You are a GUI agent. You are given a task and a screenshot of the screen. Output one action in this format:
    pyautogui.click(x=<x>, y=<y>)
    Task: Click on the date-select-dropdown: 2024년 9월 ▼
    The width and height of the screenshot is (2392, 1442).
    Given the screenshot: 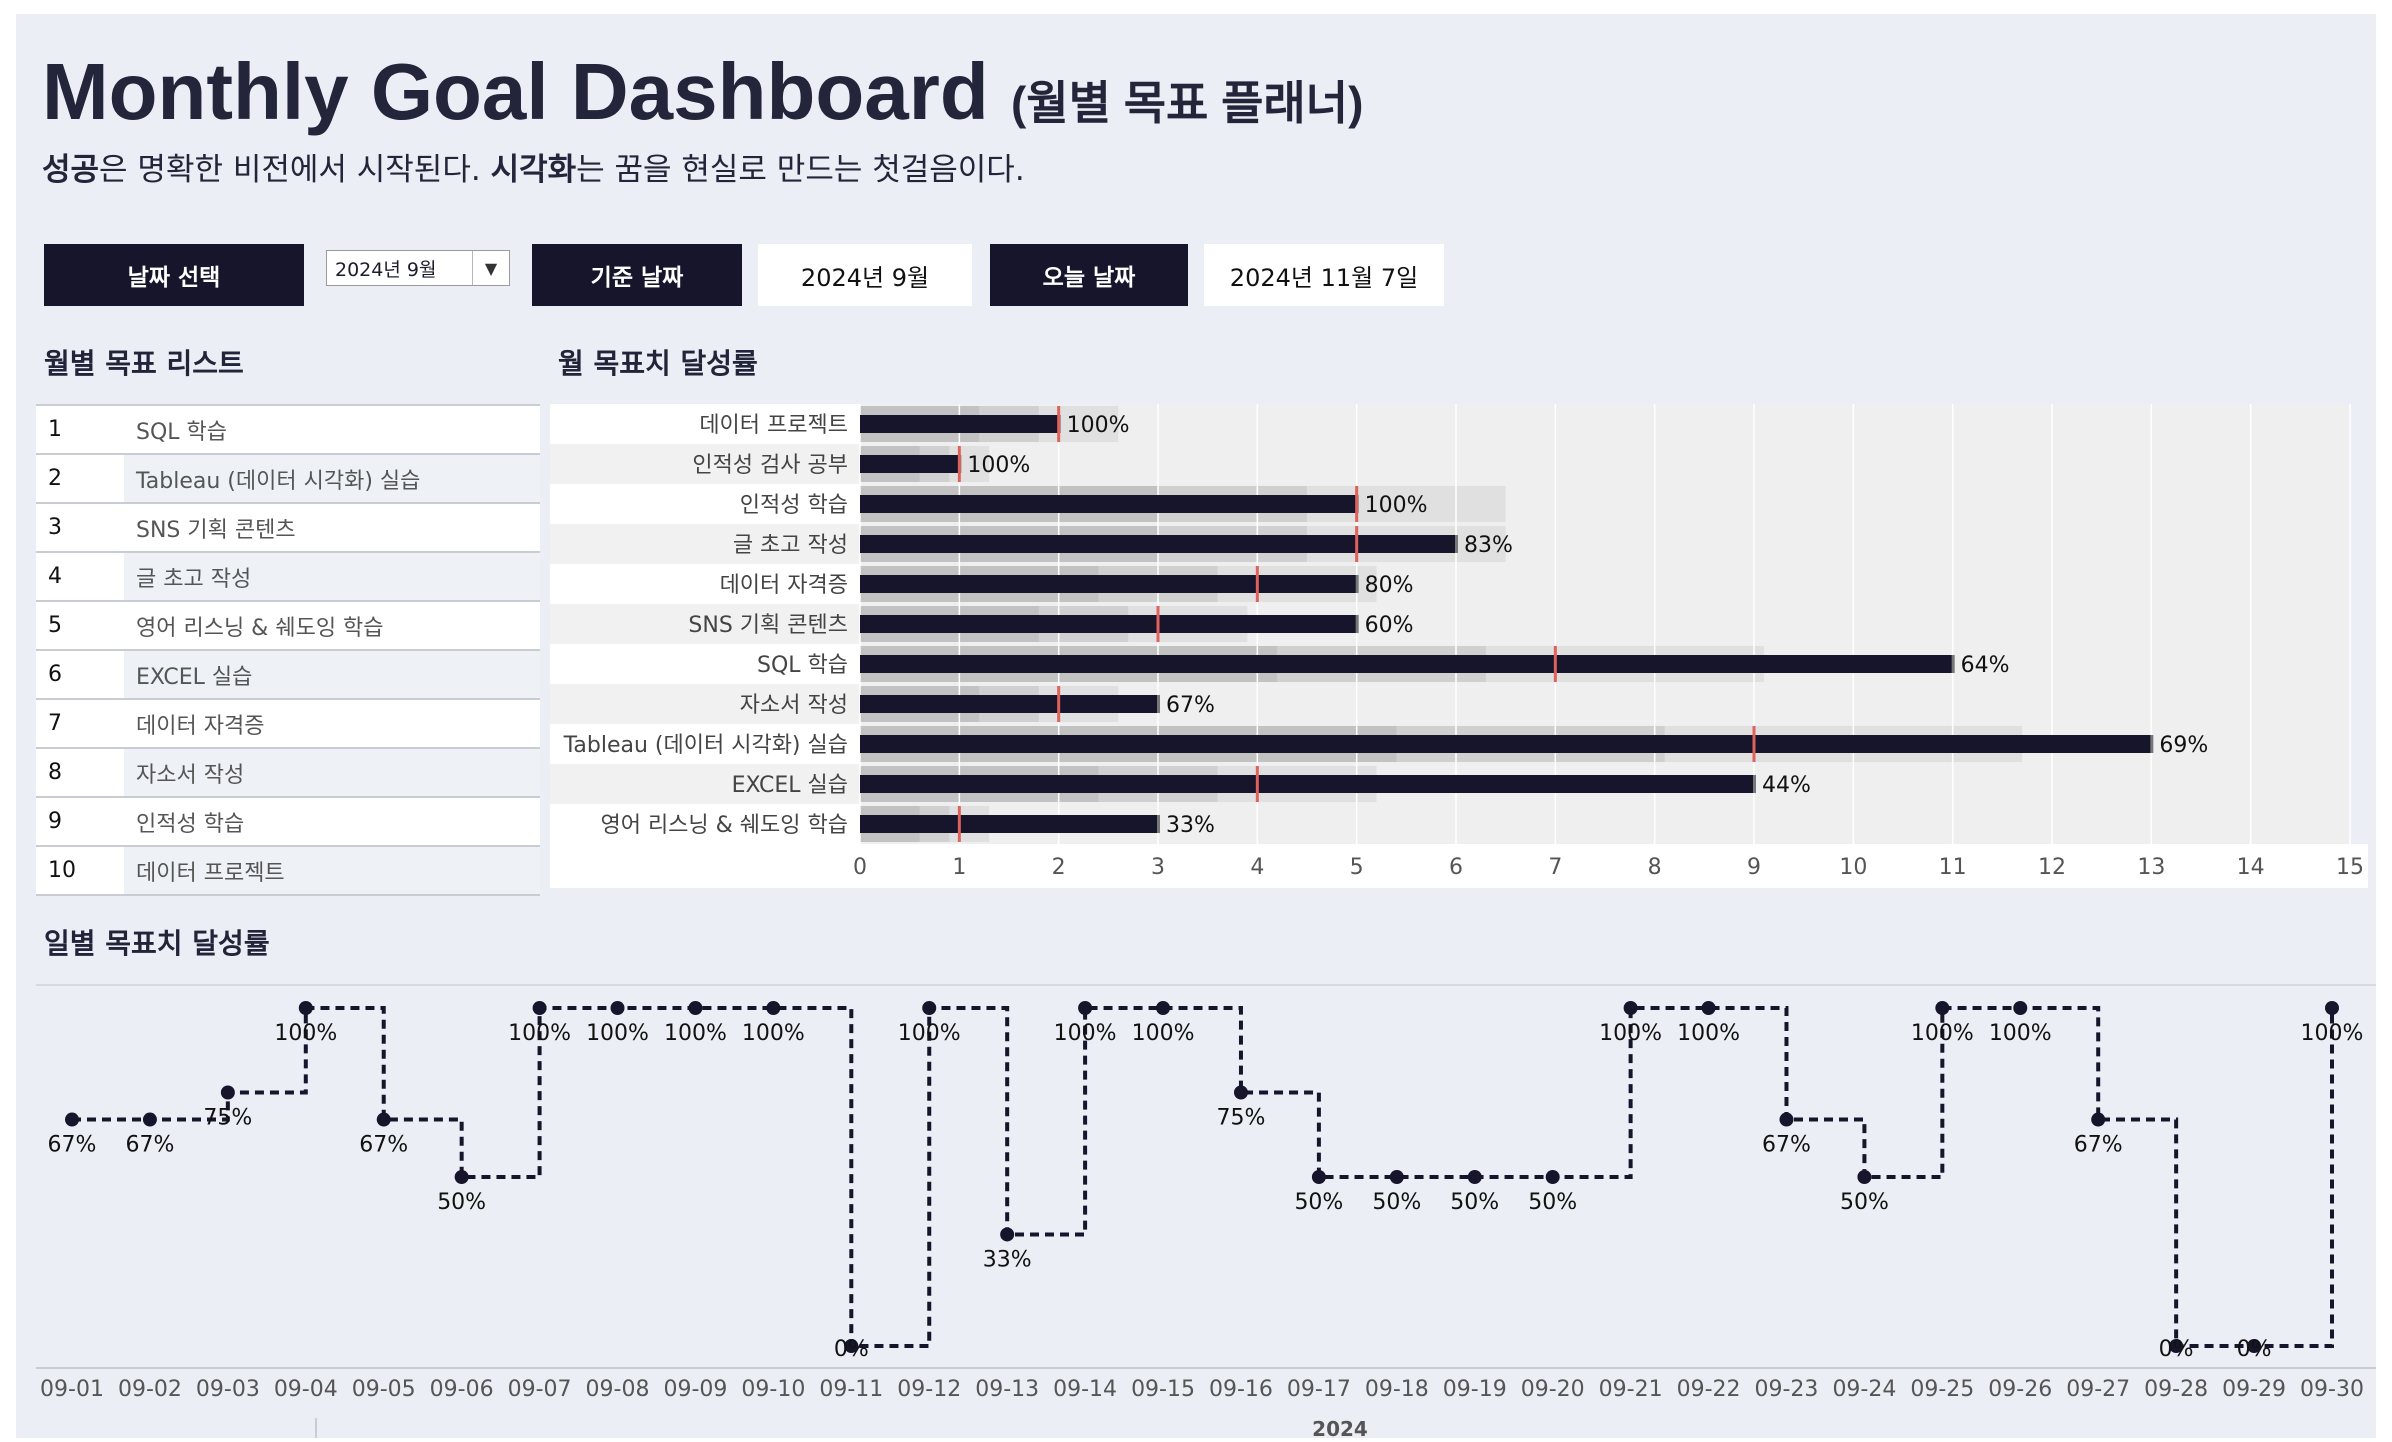 What is the action you would take?
    pyautogui.click(x=418, y=268)
    